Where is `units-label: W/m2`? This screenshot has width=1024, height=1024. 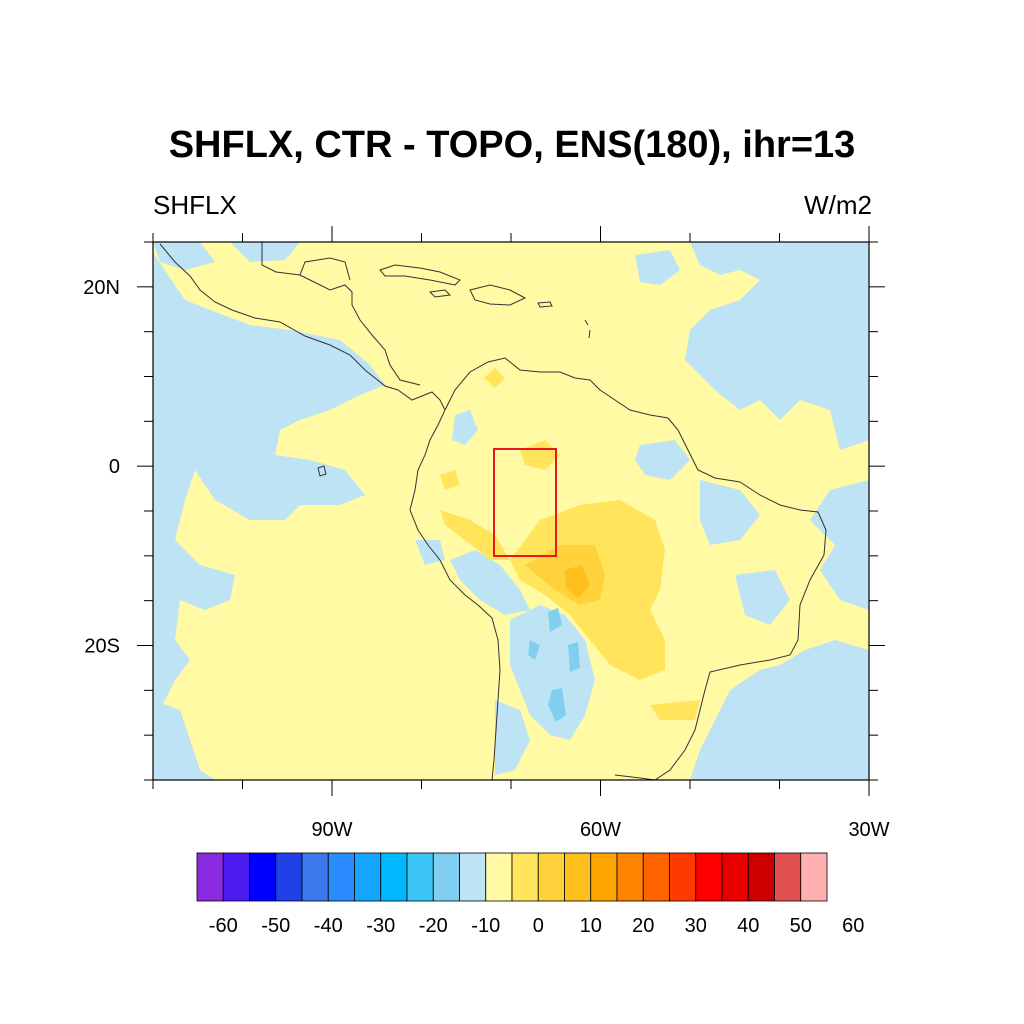
units-label: W/m2 is located at coordinates (838, 205).